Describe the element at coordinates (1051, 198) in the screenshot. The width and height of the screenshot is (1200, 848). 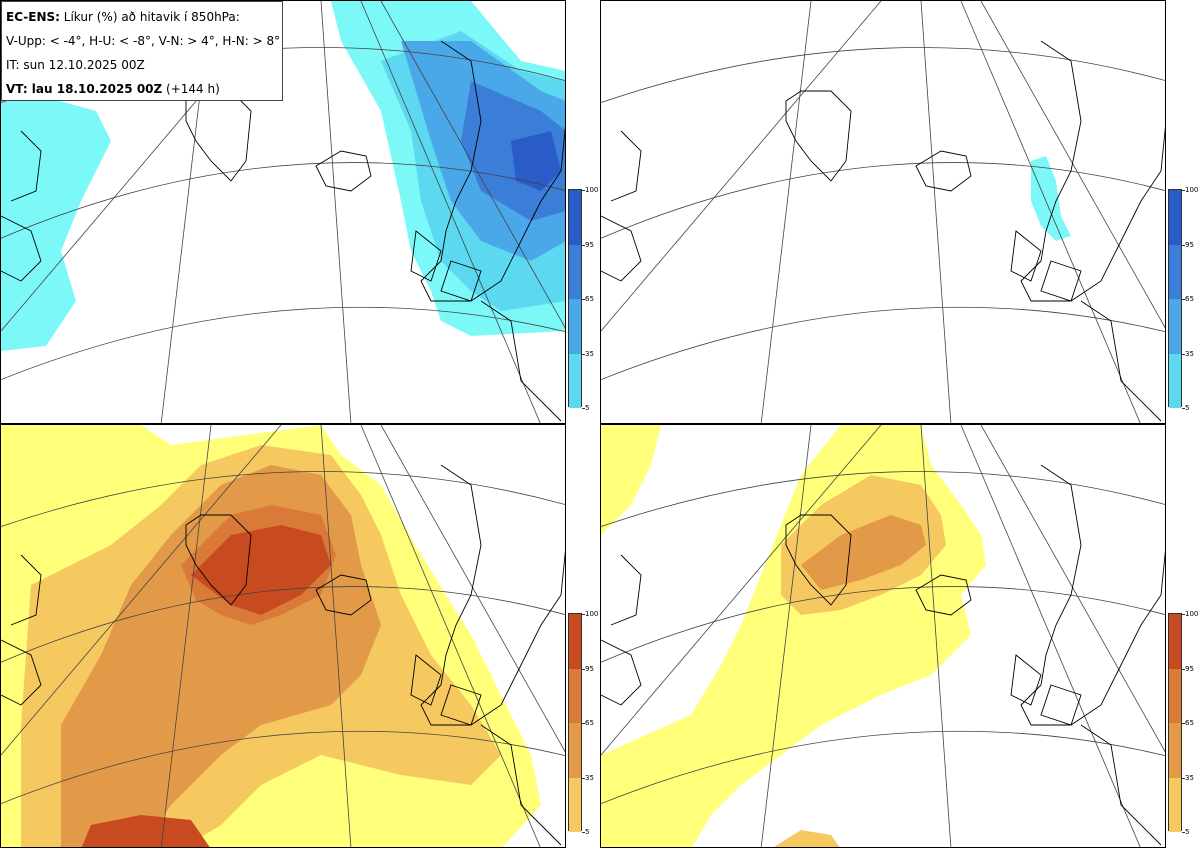
I see `probability-field` at that location.